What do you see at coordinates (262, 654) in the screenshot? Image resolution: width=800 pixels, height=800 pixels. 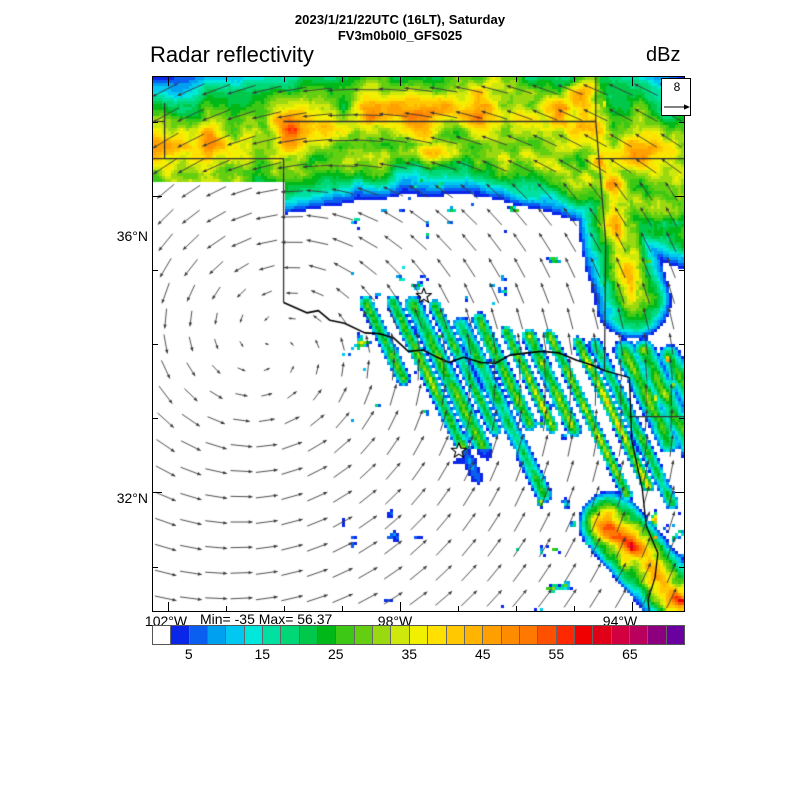 I see `colorbar-tick-label: 15` at bounding box center [262, 654].